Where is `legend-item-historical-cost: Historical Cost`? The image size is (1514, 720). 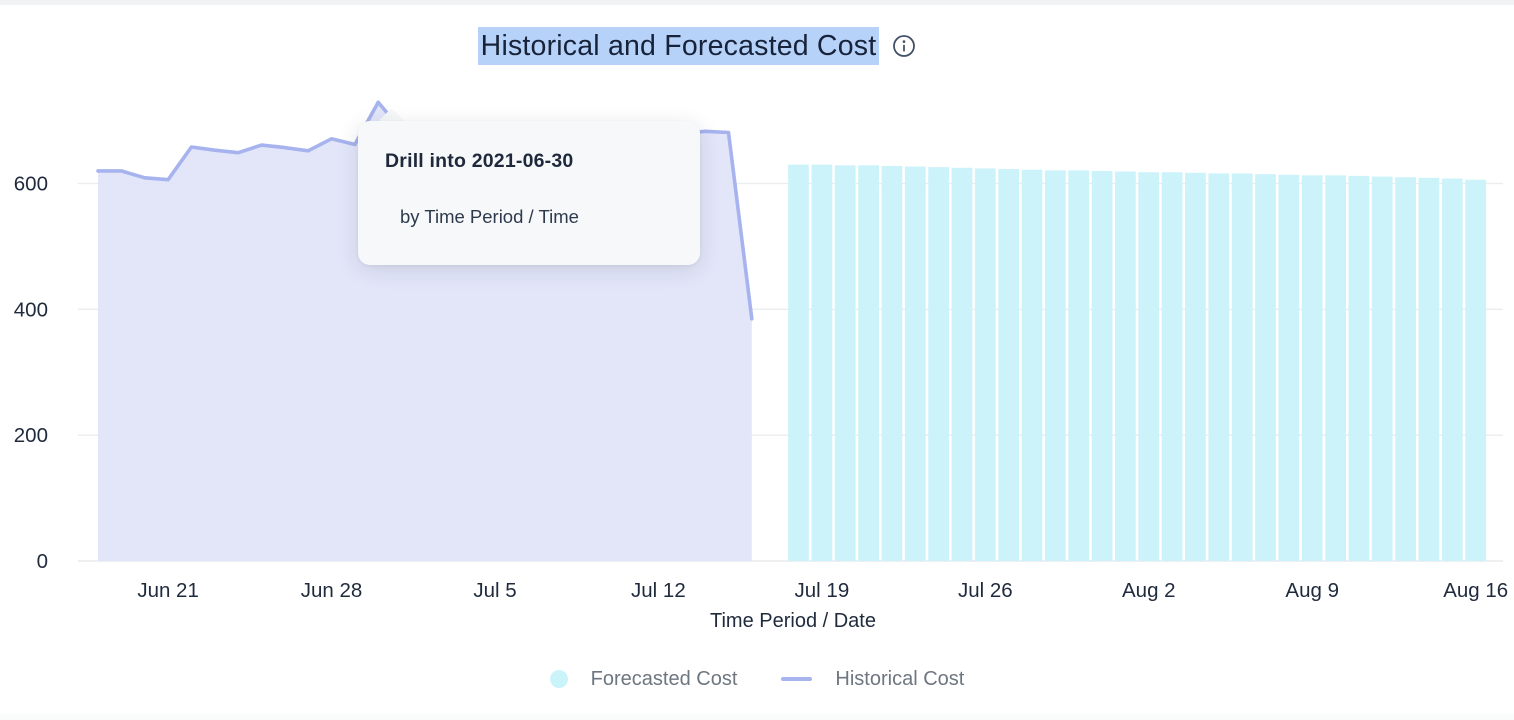
legend-item-historical-cost: Historical Cost is located at coordinates (872, 679).